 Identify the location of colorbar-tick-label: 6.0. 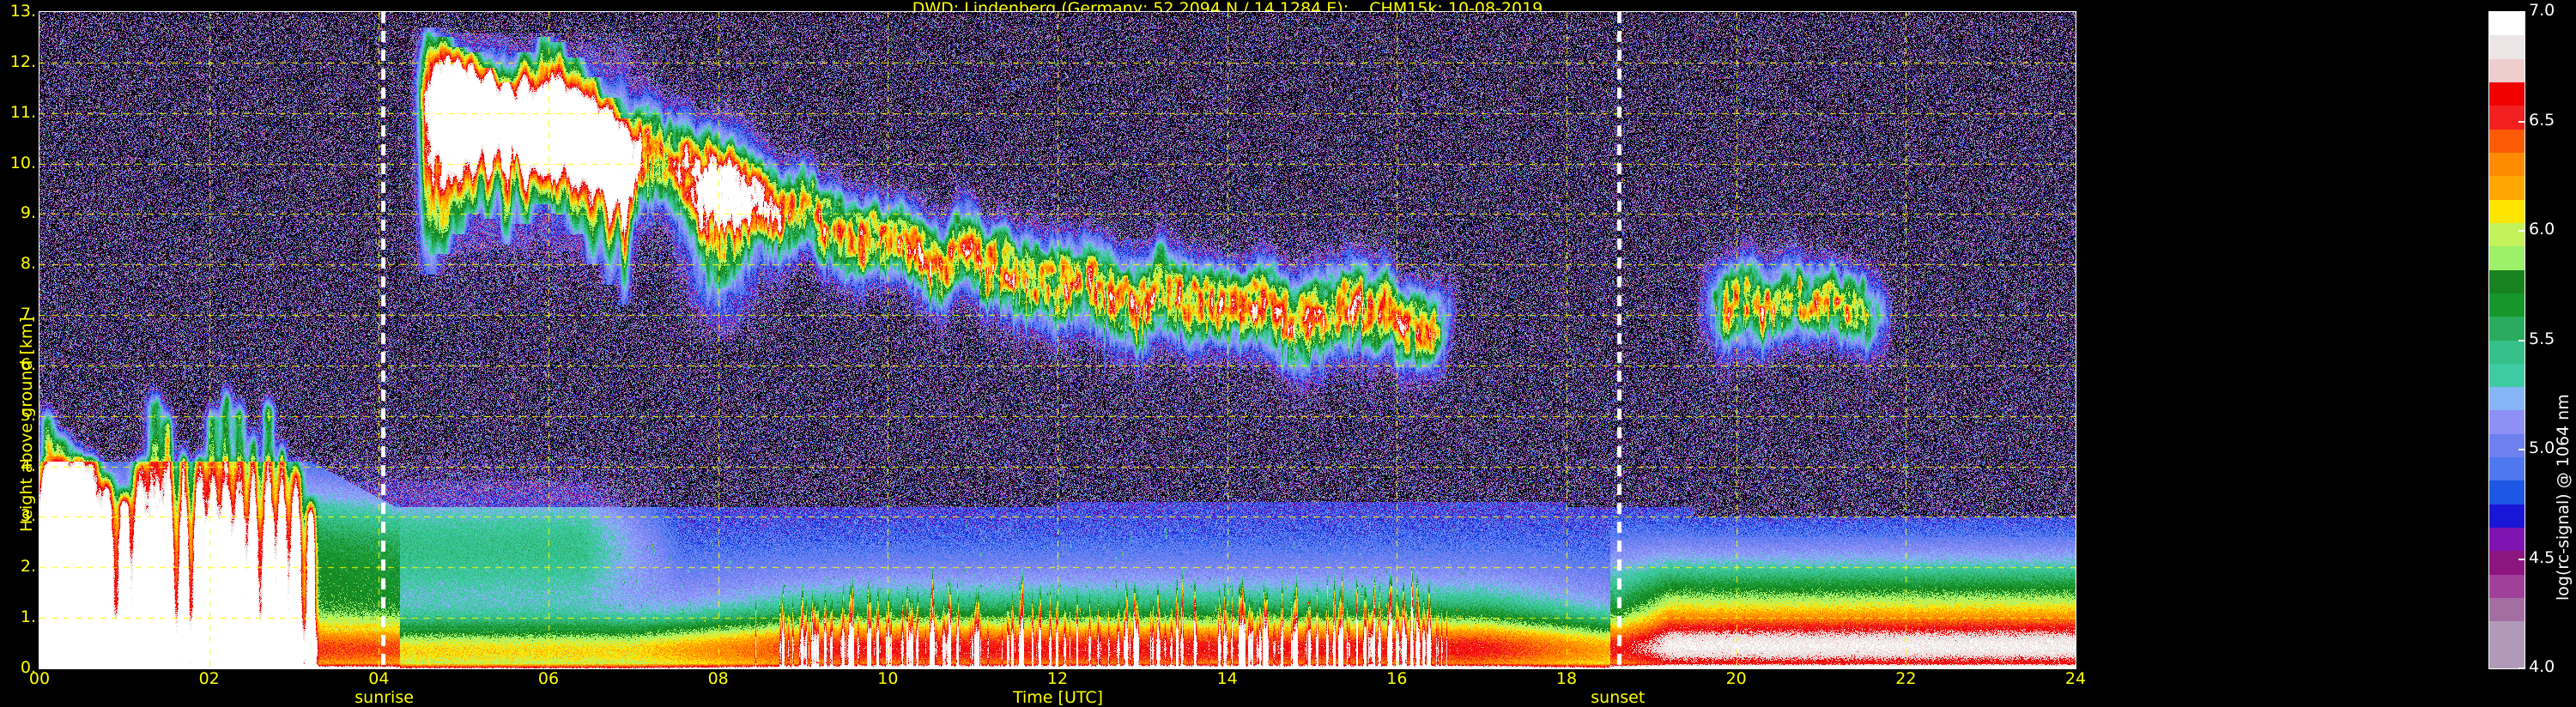
(2542, 230).